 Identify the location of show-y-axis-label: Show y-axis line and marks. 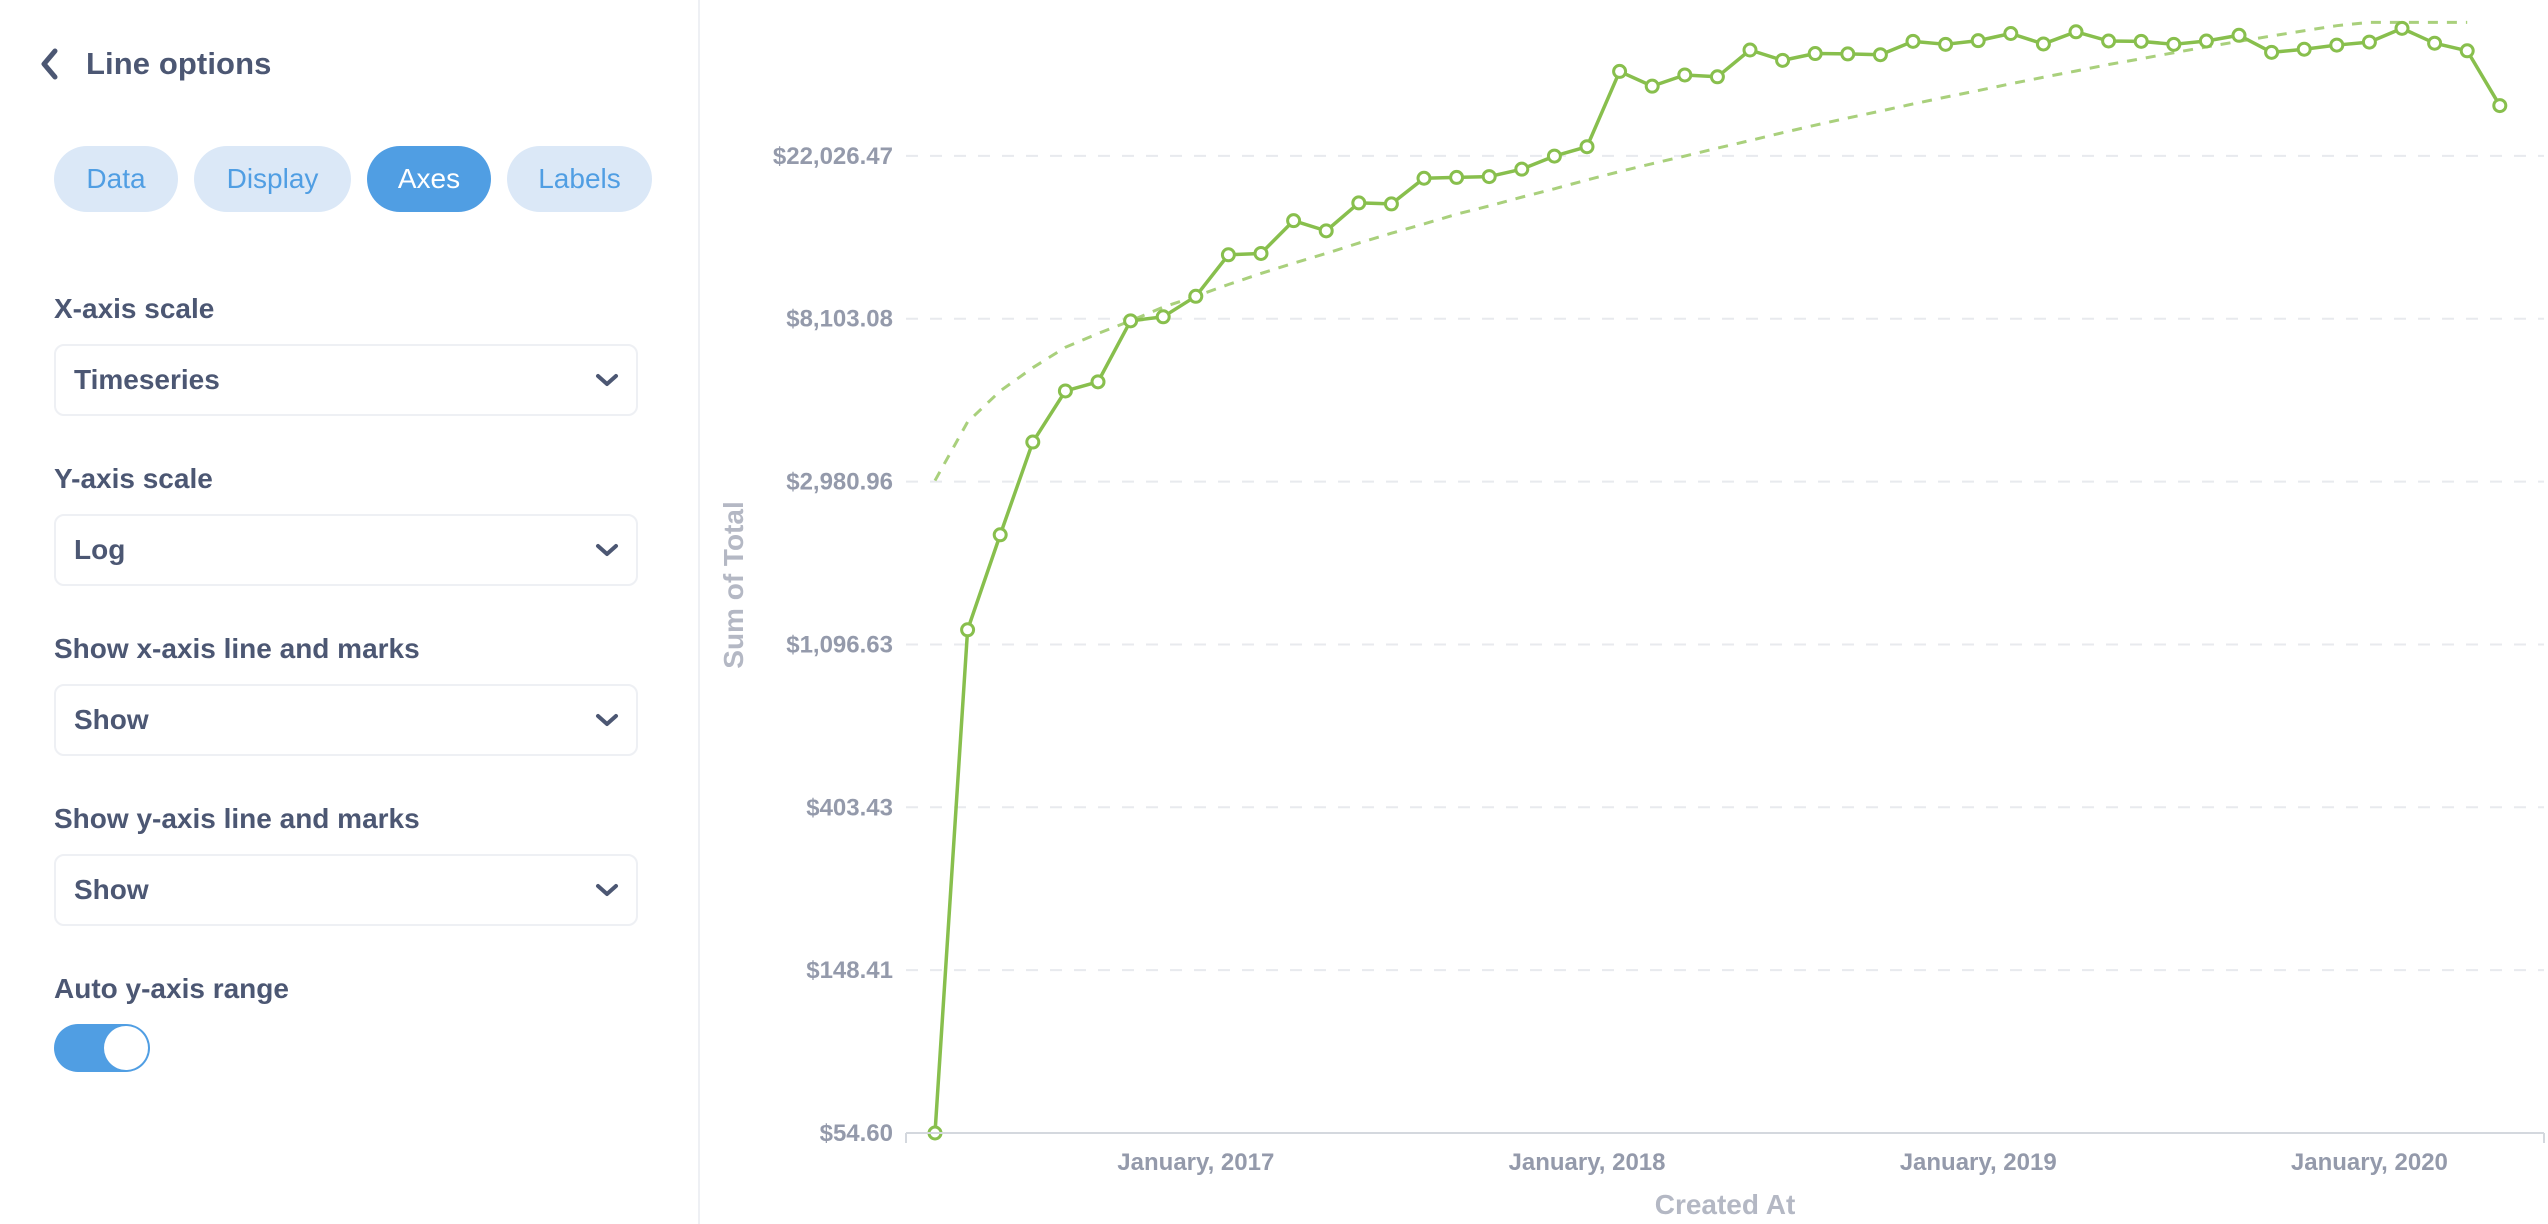
(237, 818).